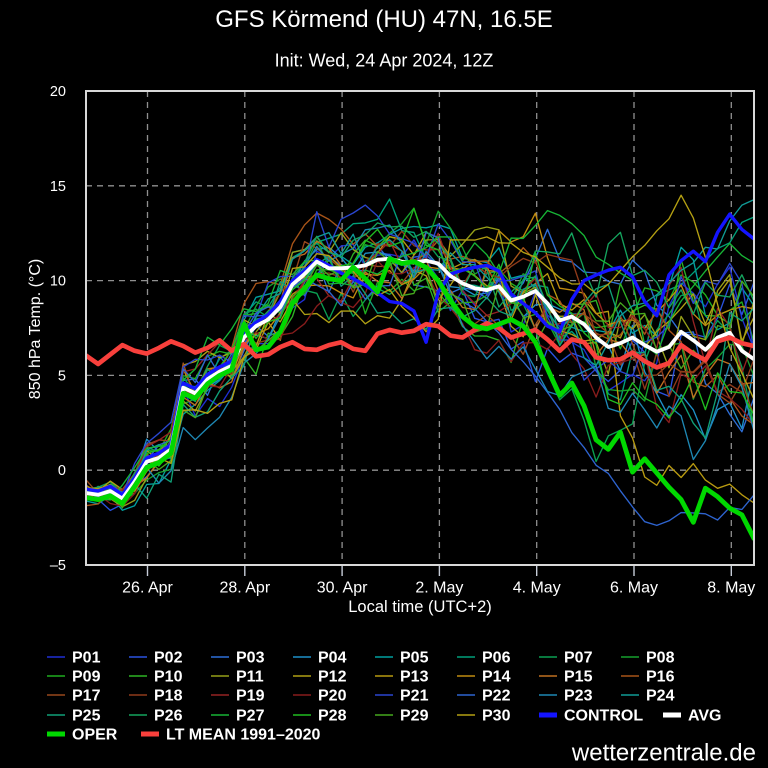  Describe the element at coordinates (147, 588) in the screenshot. I see `svg-text: 26. Apr` at that location.